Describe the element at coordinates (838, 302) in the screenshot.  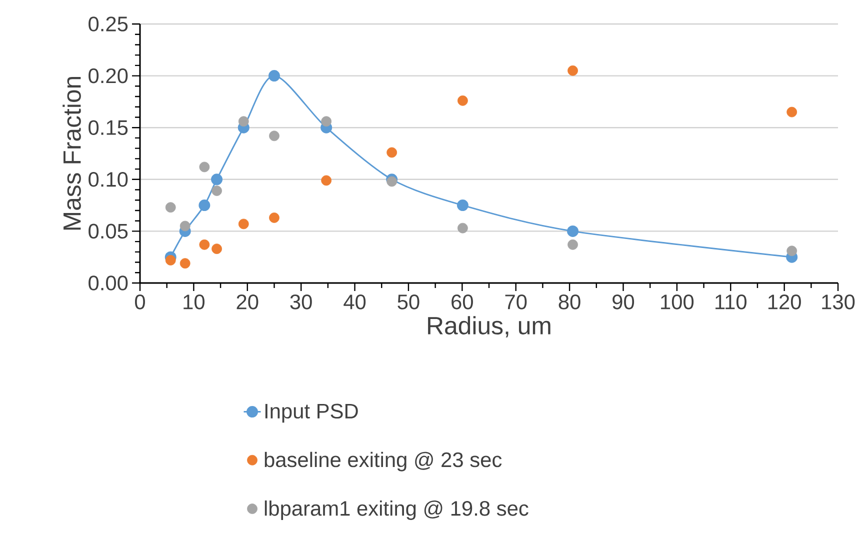
I see `x-tick-label: 130` at that location.